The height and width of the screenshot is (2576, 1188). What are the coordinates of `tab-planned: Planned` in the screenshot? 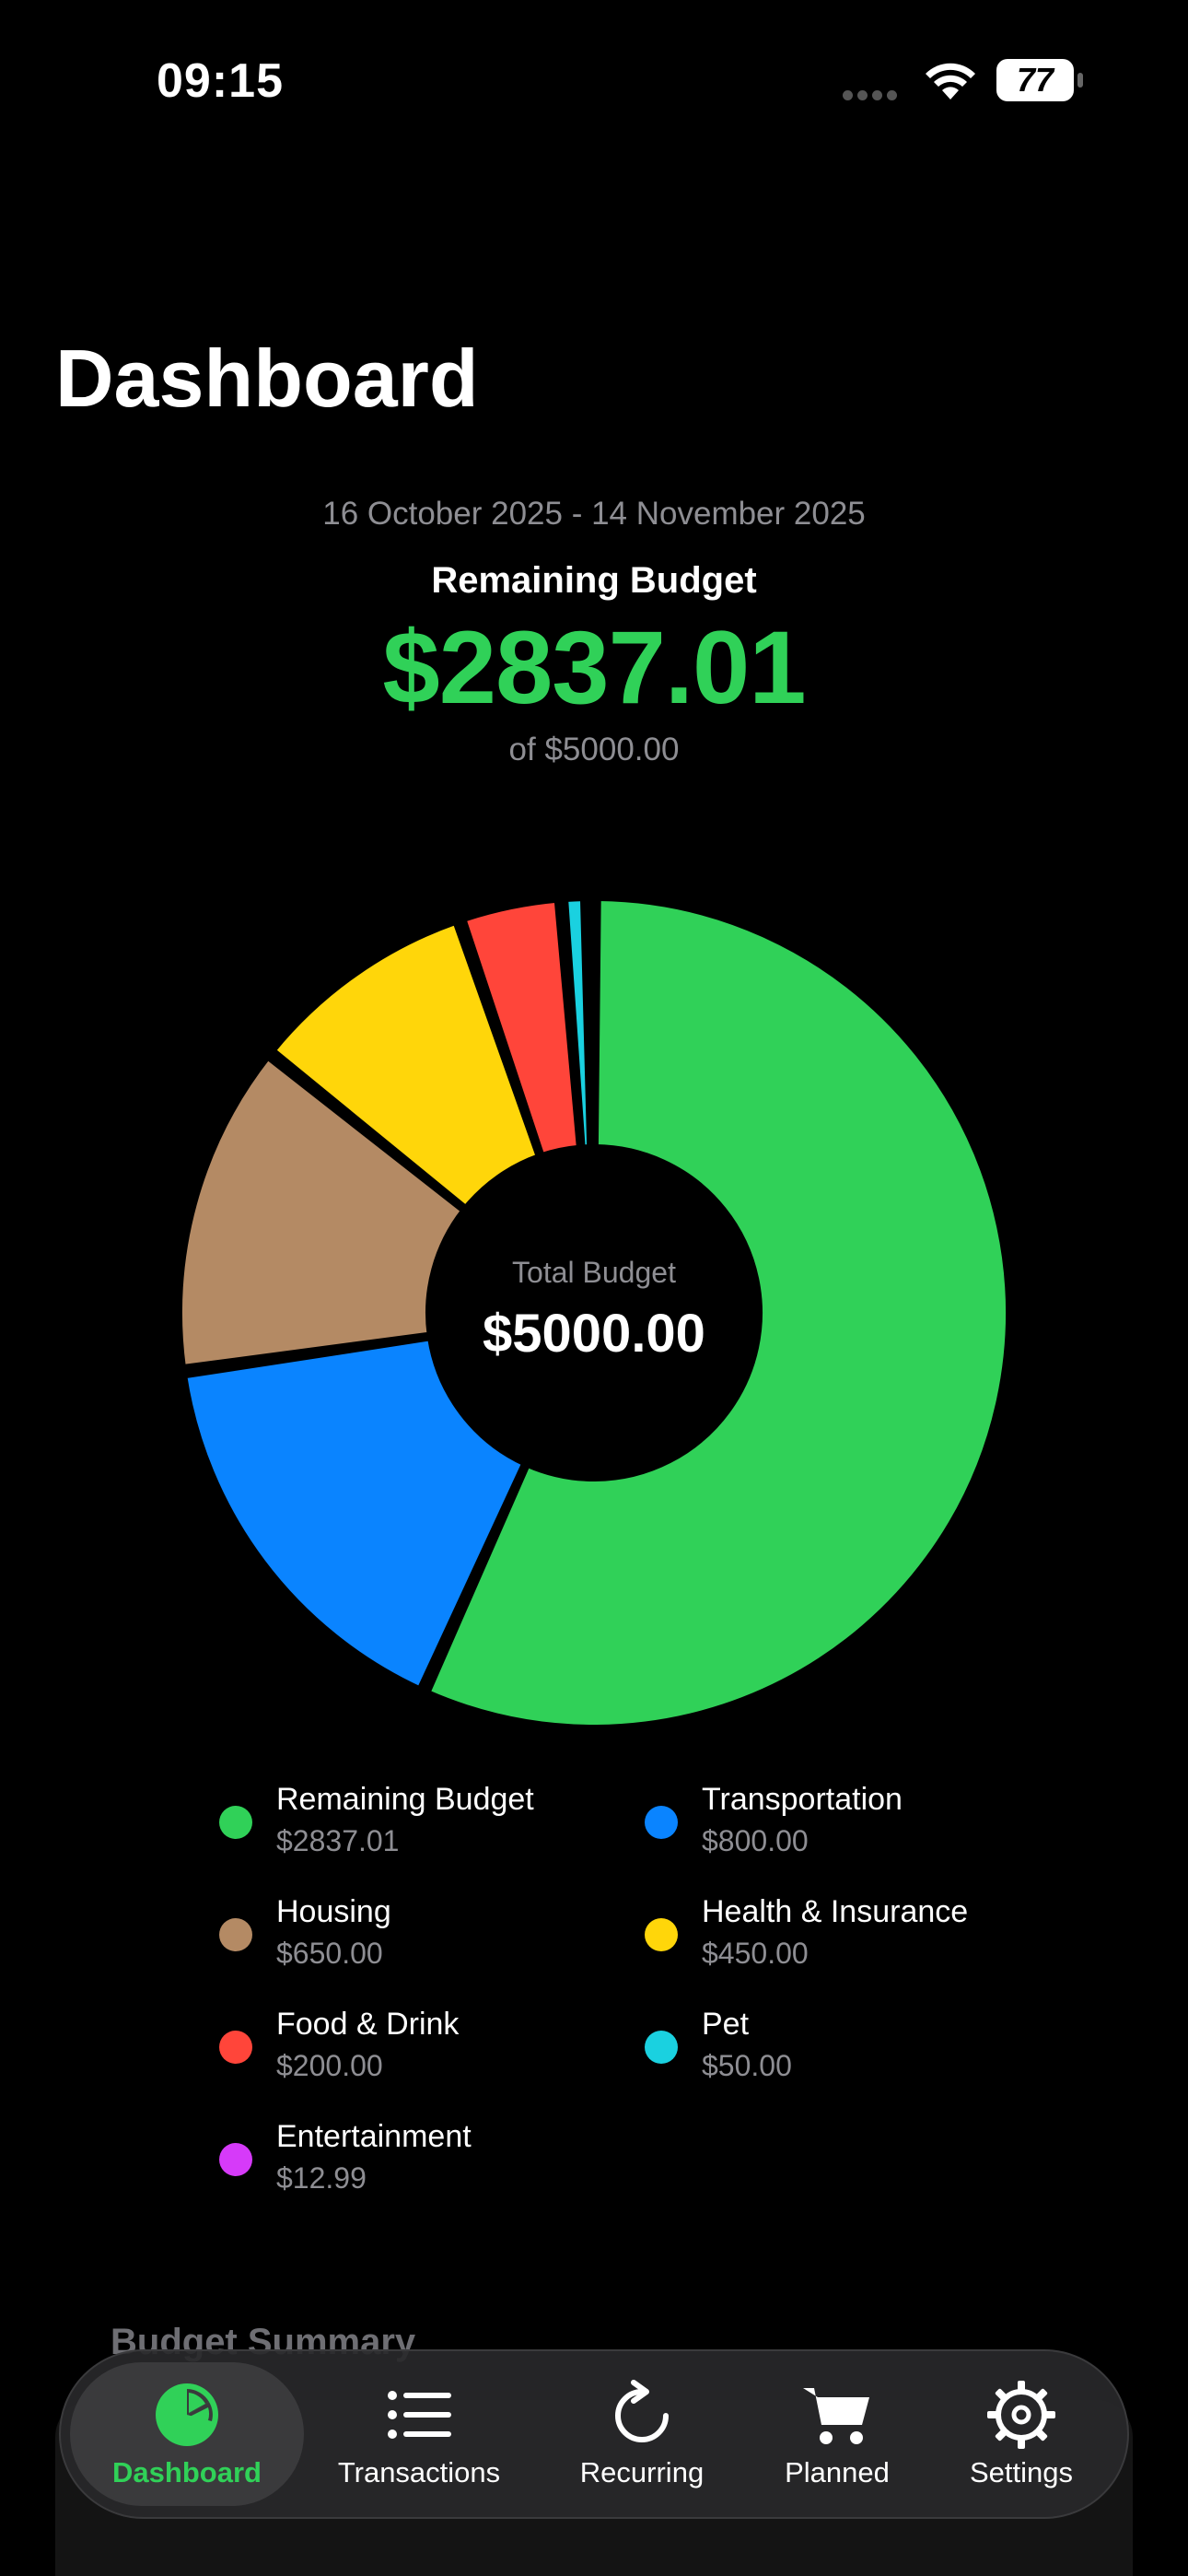 It's located at (838, 2434).